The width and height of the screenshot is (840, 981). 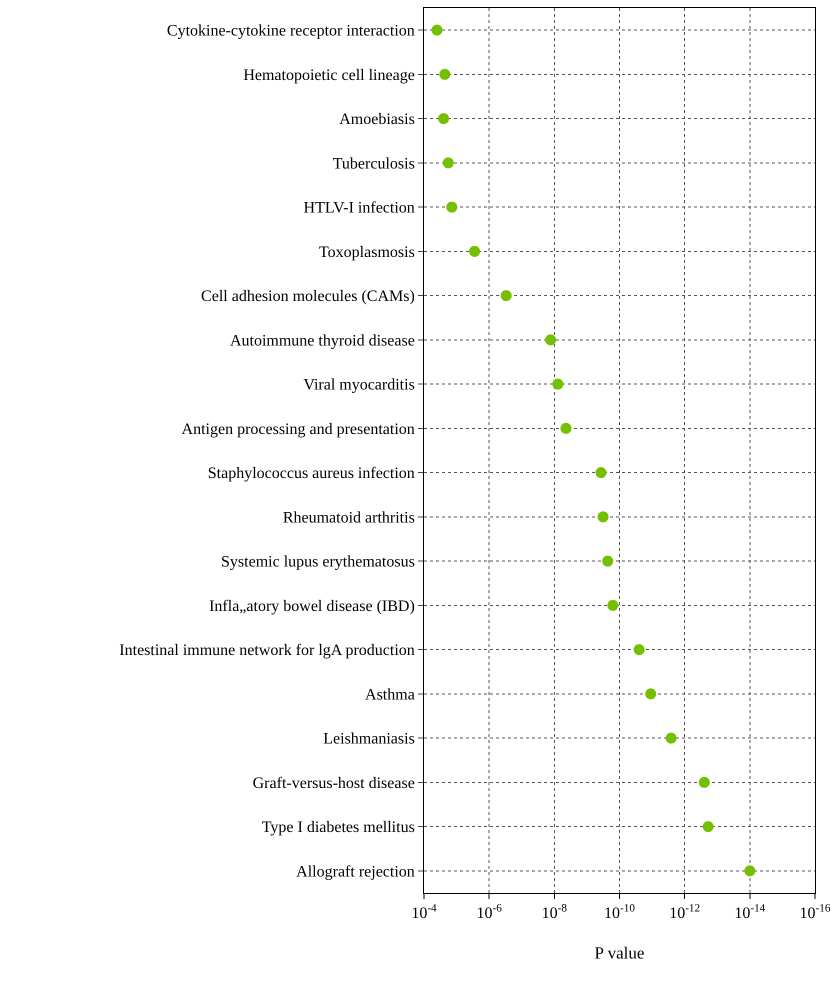 I want to click on y-tick-label: Cytokine-cytokine receptor interaction, so click(x=290, y=31).